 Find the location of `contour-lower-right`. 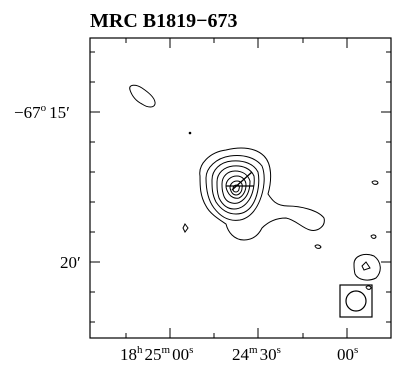

contour-lower-right is located at coordinates (367, 267).